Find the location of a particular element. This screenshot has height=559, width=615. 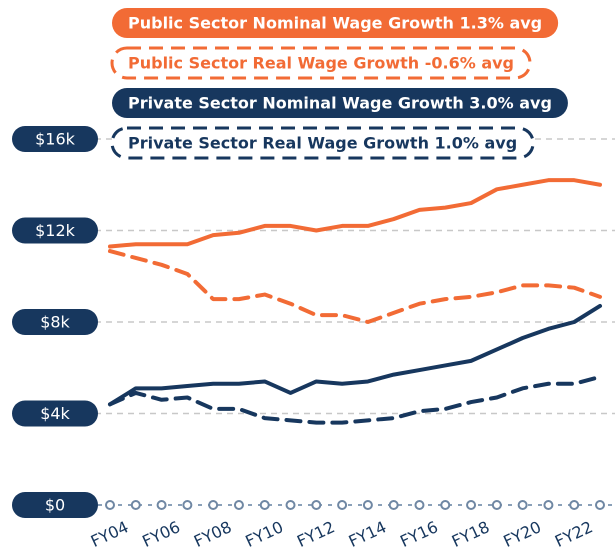

x-tick-label: FY14 is located at coordinates (368, 534).